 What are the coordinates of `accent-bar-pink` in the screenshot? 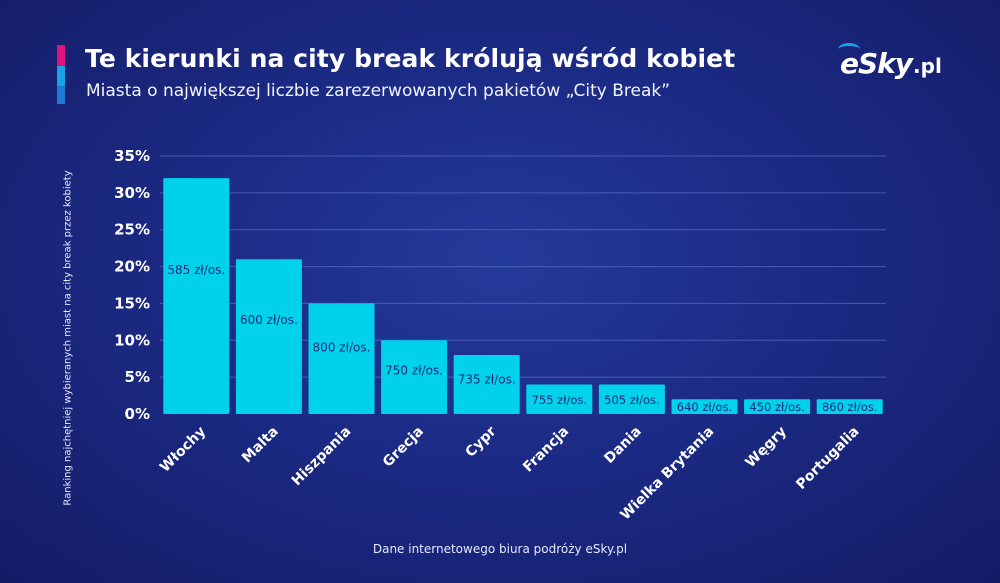 It's located at (61, 55).